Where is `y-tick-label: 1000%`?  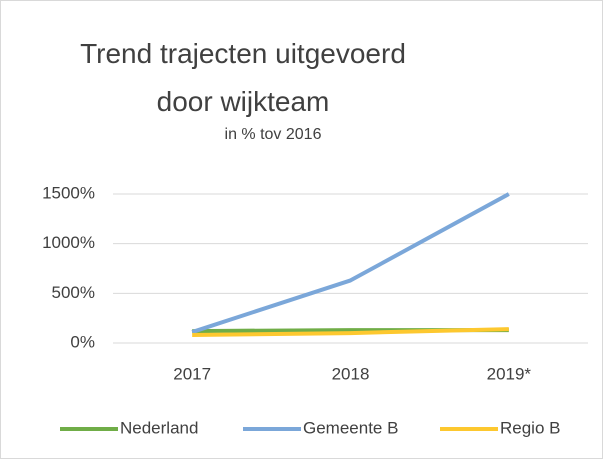 y-tick-label: 1000% is located at coordinates (68, 242).